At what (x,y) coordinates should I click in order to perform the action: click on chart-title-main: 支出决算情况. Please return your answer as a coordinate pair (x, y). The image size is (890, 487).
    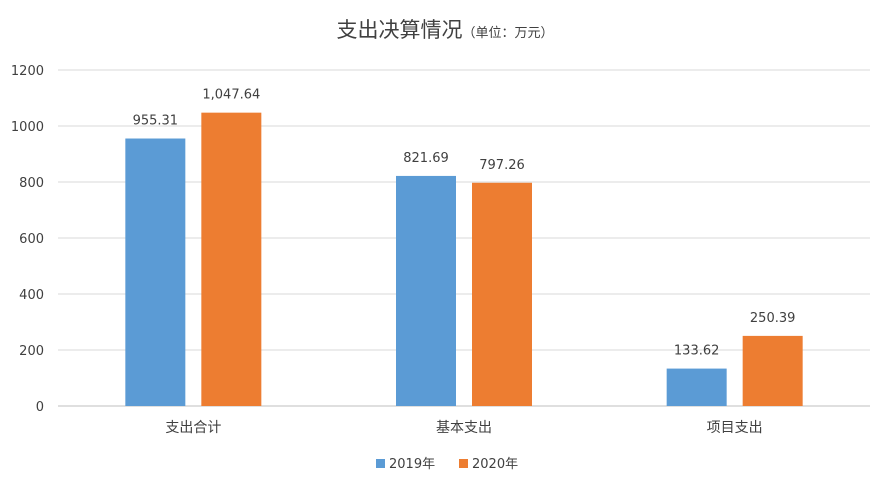
    Looking at the image, I should click on (399, 30).